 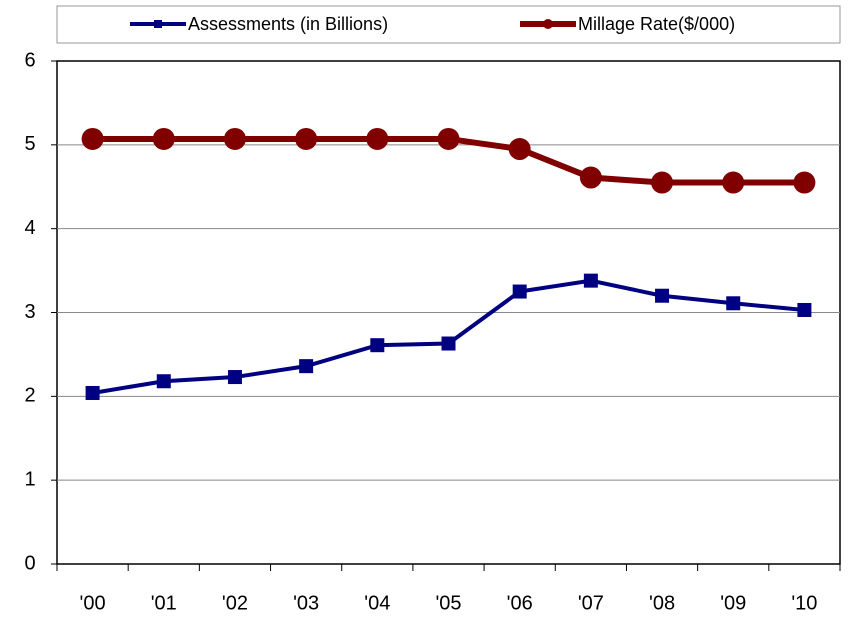 I want to click on legend-box, so click(x=448, y=24).